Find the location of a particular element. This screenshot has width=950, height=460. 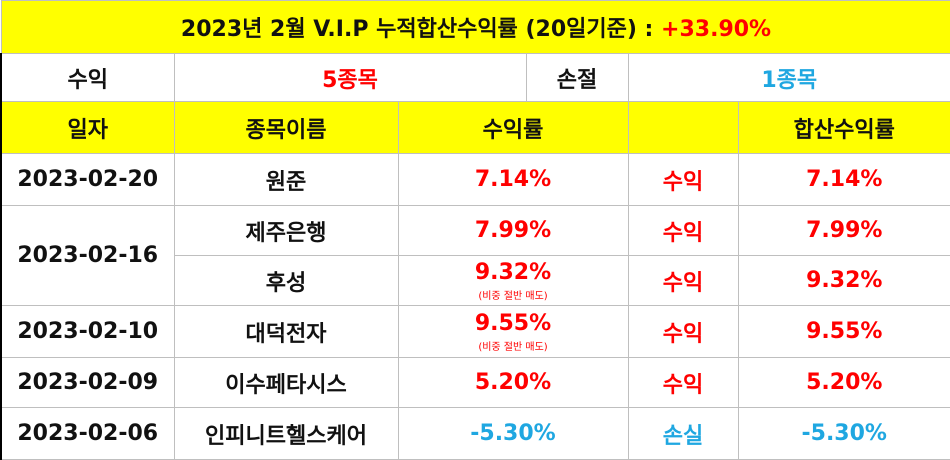

row-stock: 원준 is located at coordinates (286, 179).